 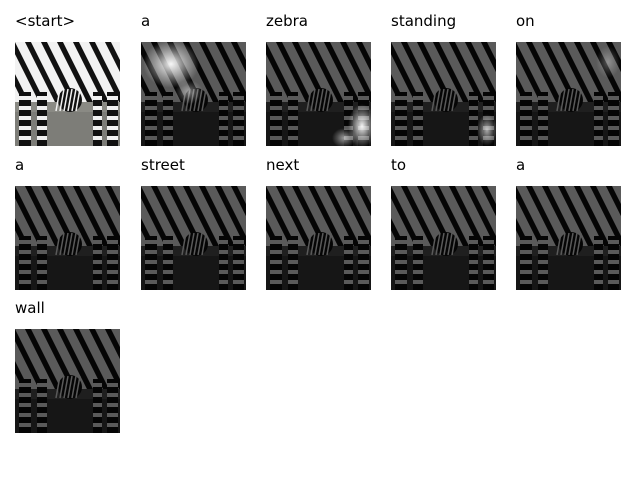 I want to click on attention-cell: street, so click(x=196, y=226).